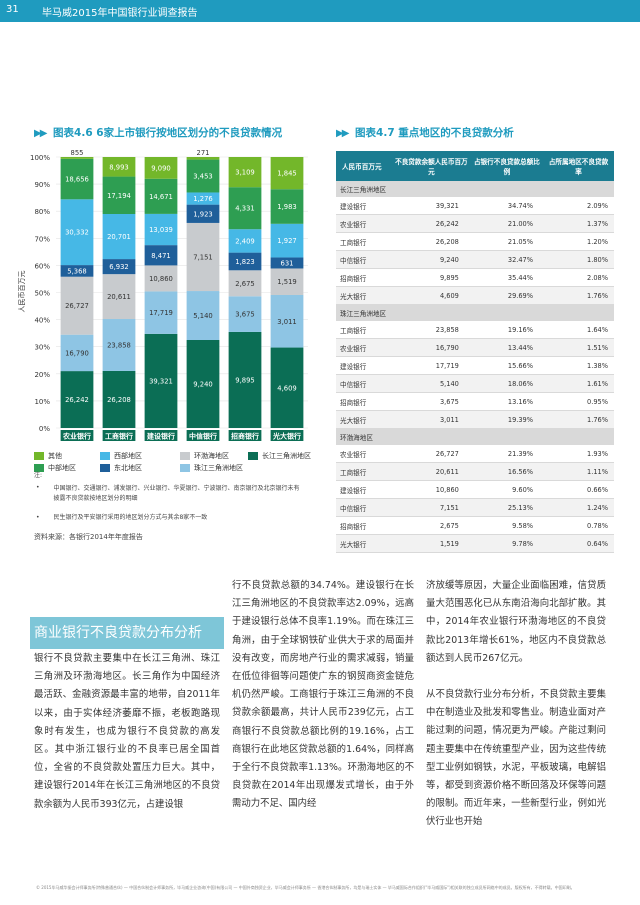  Describe the element at coordinates (203, 153) in the screenshot. I see `data-label: 271` at that location.